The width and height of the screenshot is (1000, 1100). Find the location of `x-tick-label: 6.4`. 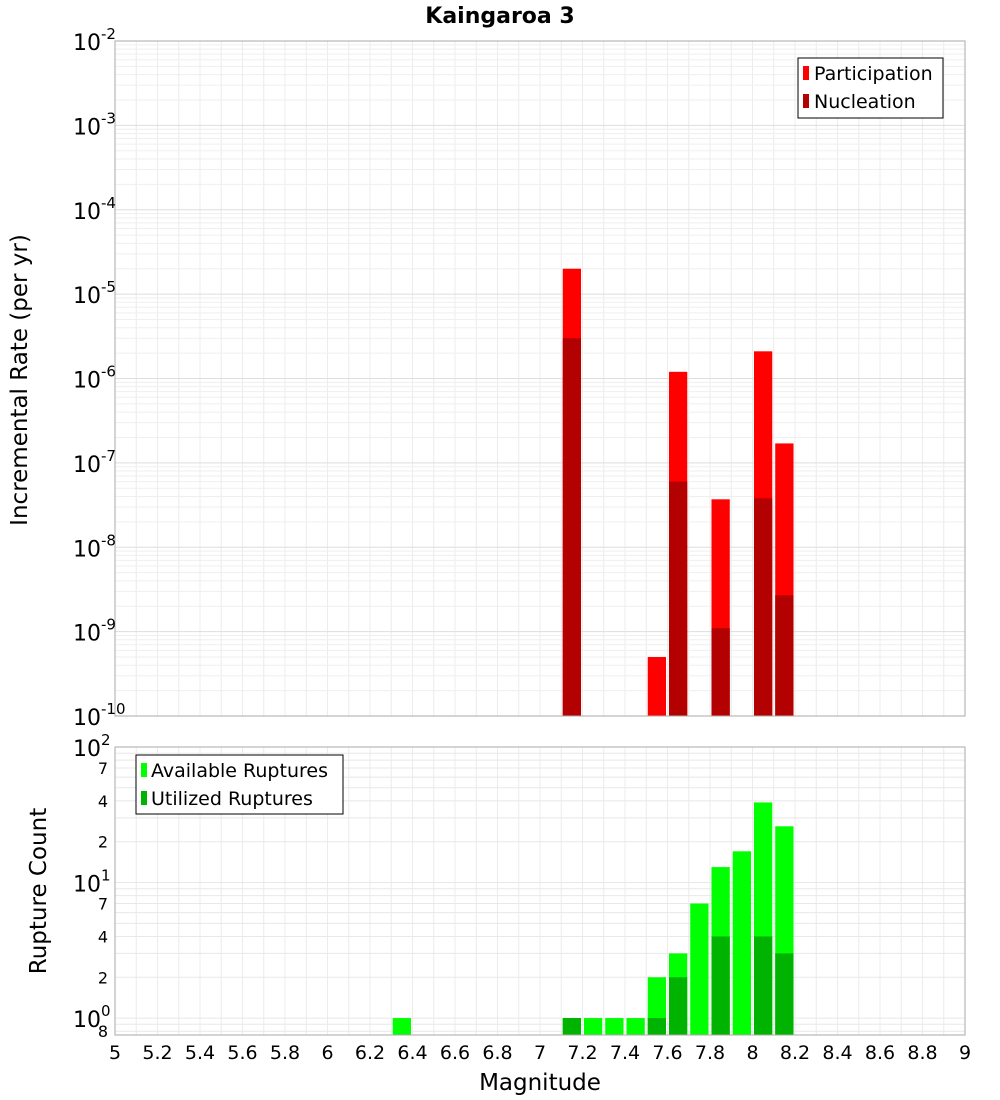

x-tick-label: 6.4 is located at coordinates (412, 1053).